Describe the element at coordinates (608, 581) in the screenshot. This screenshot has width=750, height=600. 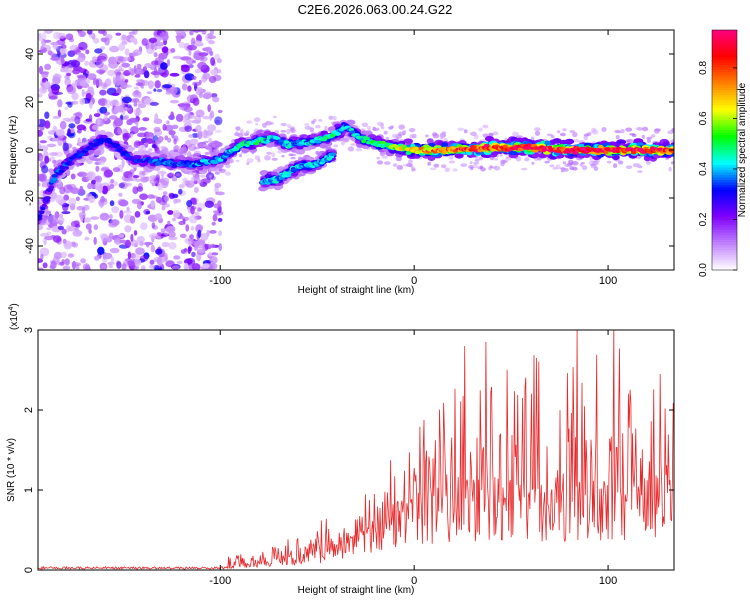
I see `snr-x-tick-label: 100` at that location.